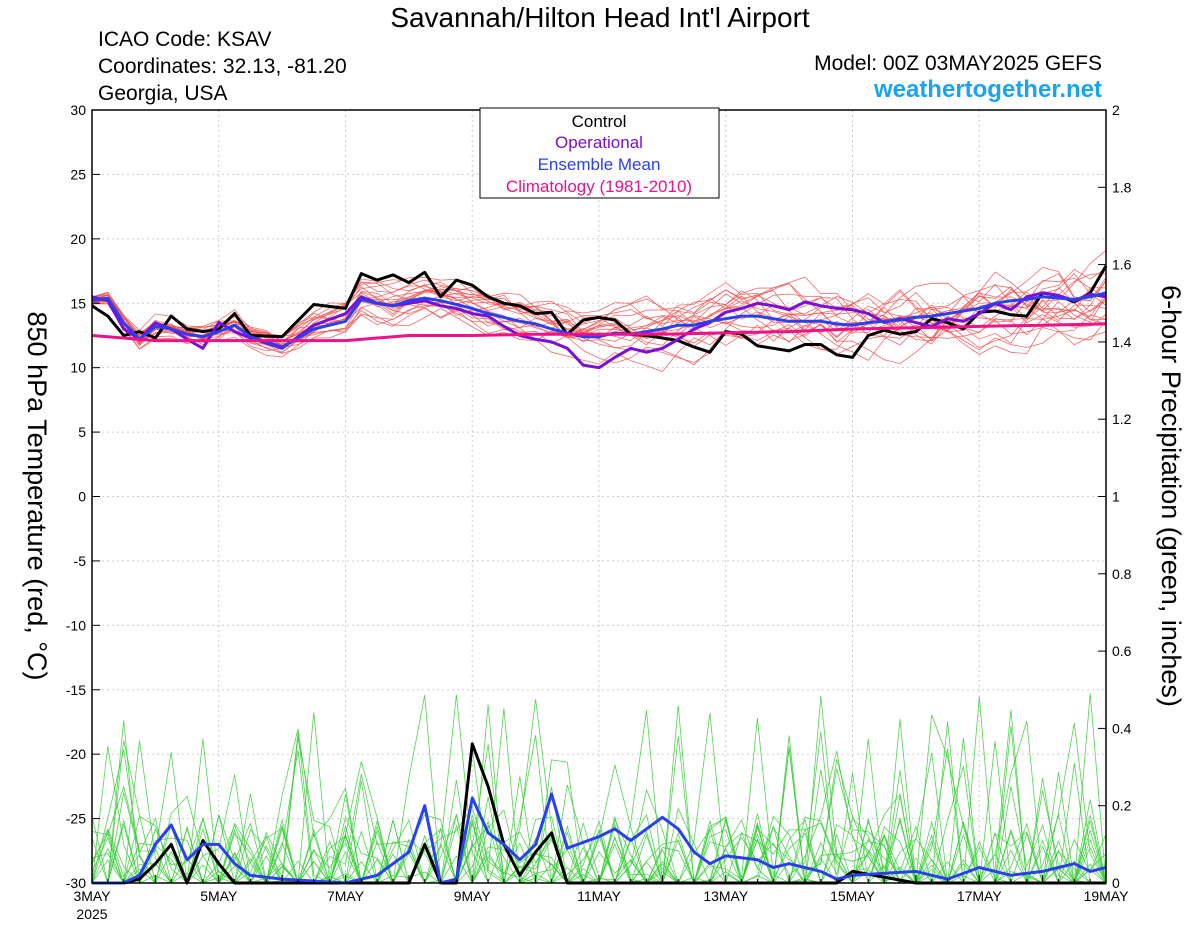 The height and width of the screenshot is (927, 1200). What do you see at coordinates (599, 838) in the screenshot?
I see `ensemble-precip-line` at bounding box center [599, 838].